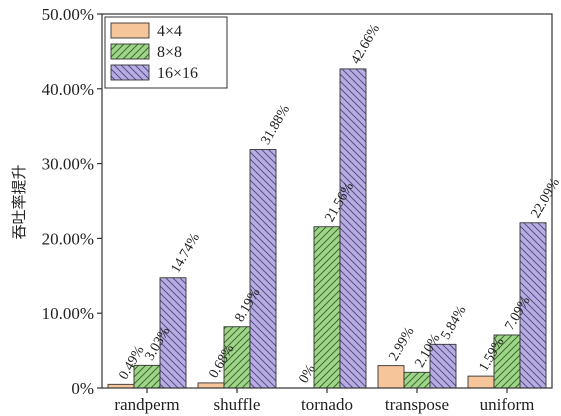 This screenshot has width=561, height=416. I want to click on bar-randperm-16×16, so click(173, 333).